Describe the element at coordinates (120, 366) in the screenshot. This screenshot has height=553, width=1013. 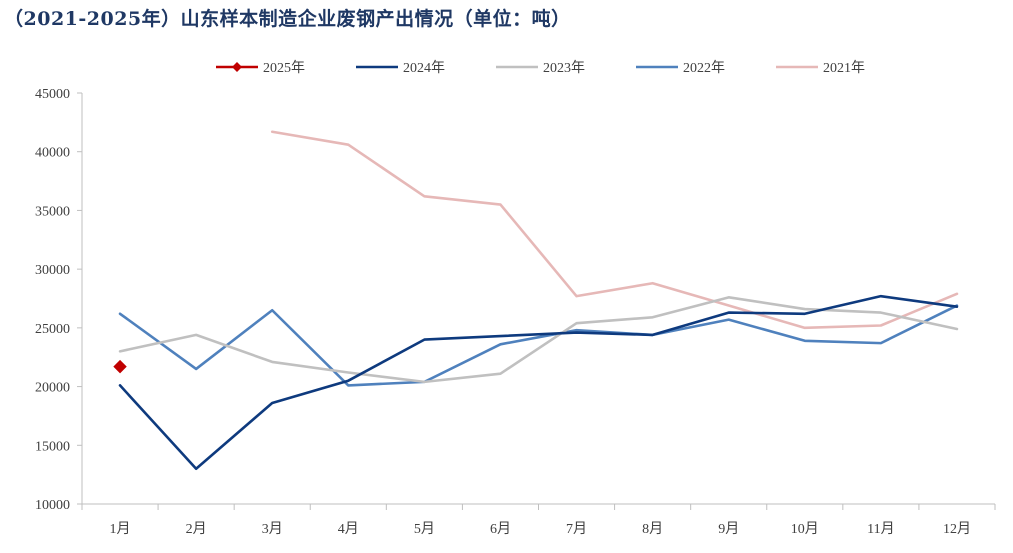
I see `data-point-2025年` at that location.